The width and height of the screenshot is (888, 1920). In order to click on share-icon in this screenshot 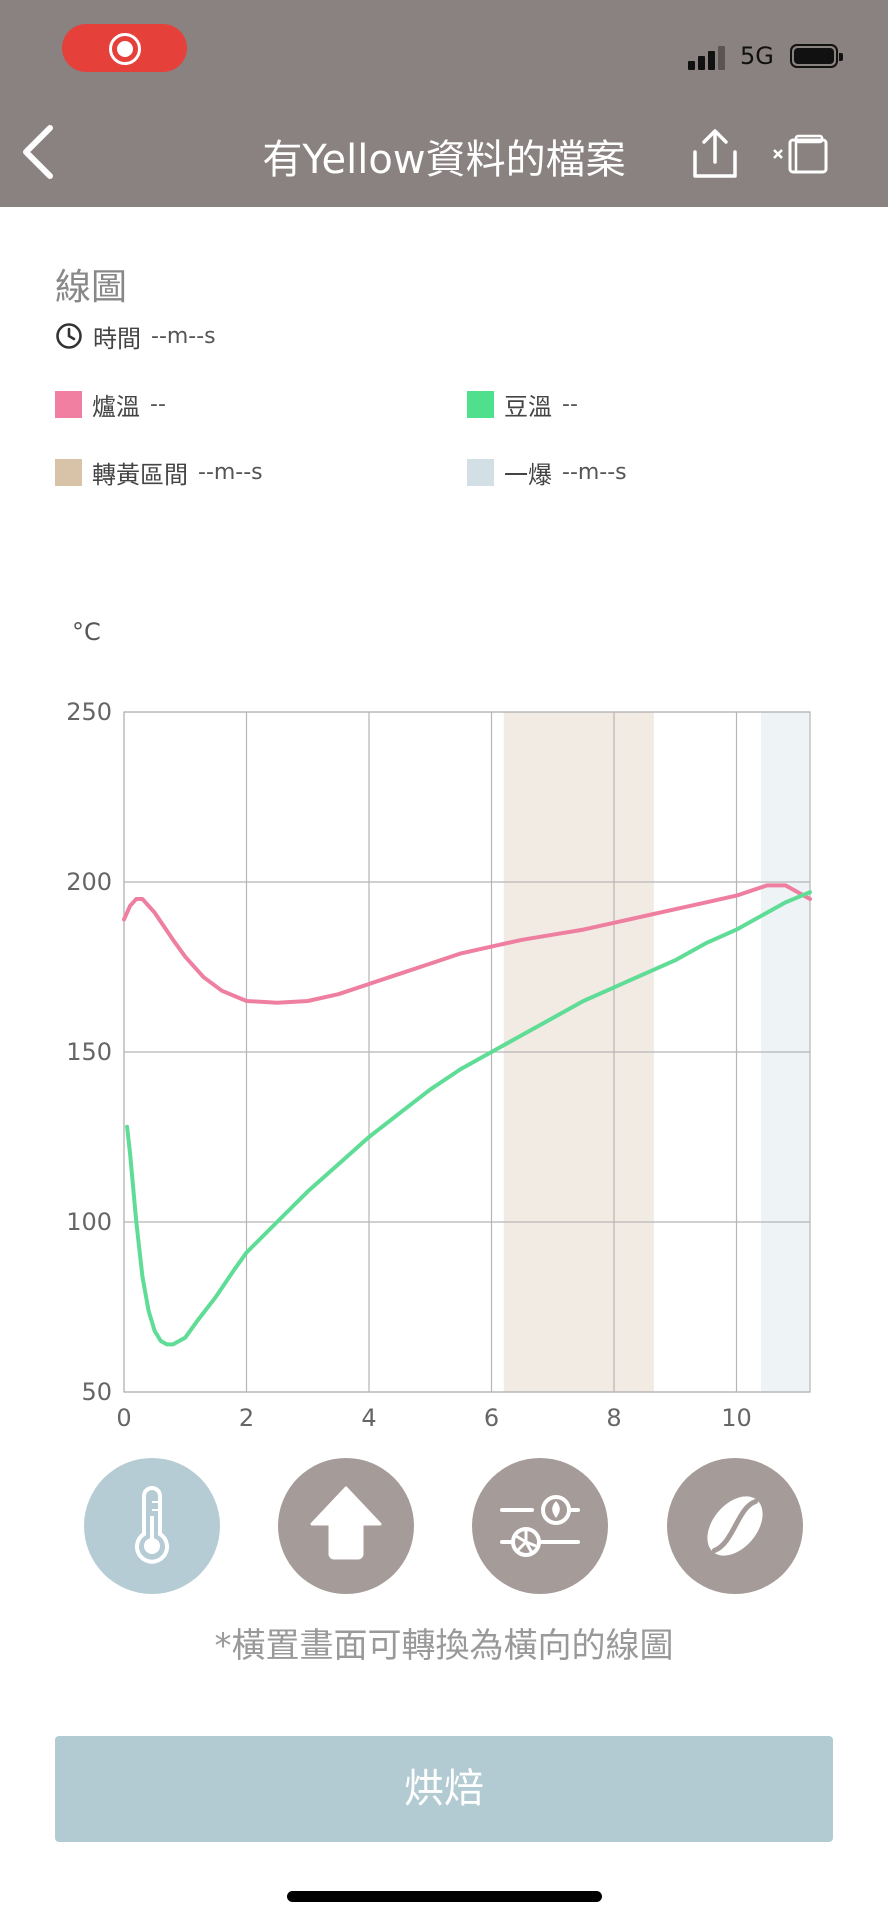, I will do `click(715, 154)`.